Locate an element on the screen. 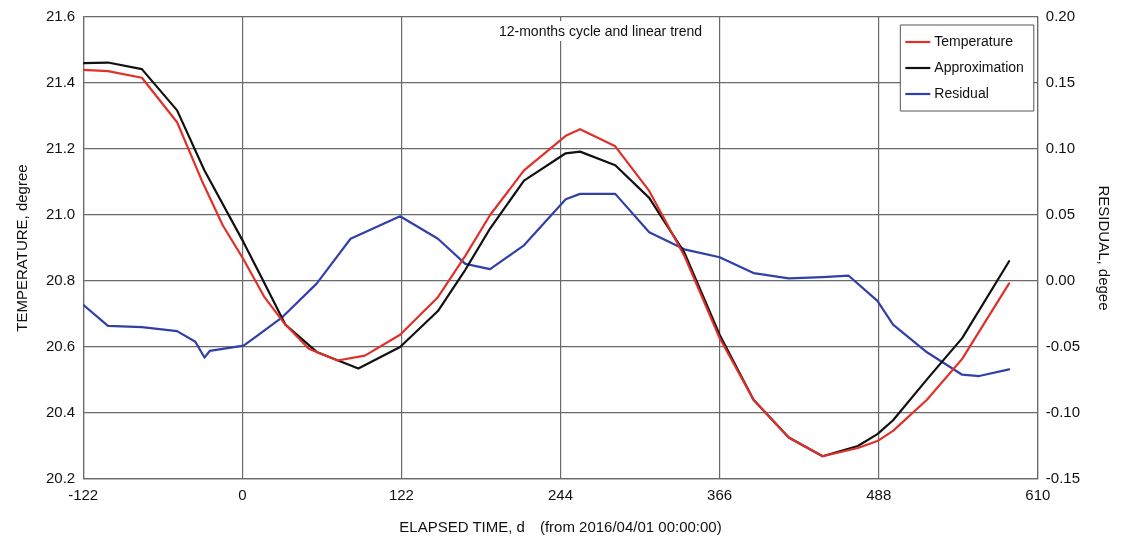  y2-tick-label: -0.10 is located at coordinates (1063, 412).